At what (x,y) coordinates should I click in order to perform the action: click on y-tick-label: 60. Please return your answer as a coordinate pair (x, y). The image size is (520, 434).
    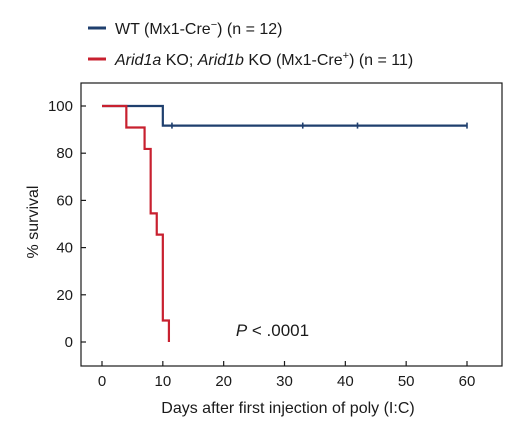
    Looking at the image, I should click on (64, 200).